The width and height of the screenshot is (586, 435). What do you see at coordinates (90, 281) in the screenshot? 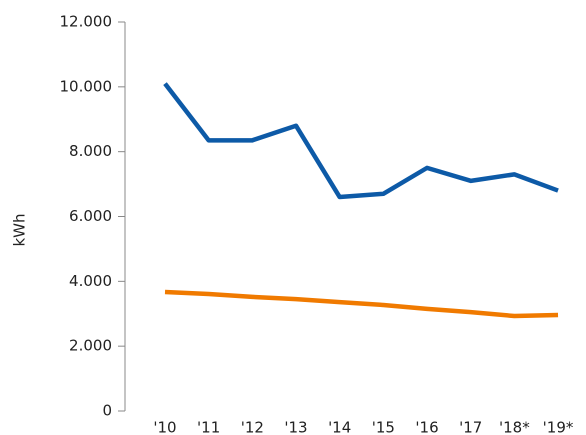
I see `y-tick-label: 4.000` at bounding box center [90, 281].